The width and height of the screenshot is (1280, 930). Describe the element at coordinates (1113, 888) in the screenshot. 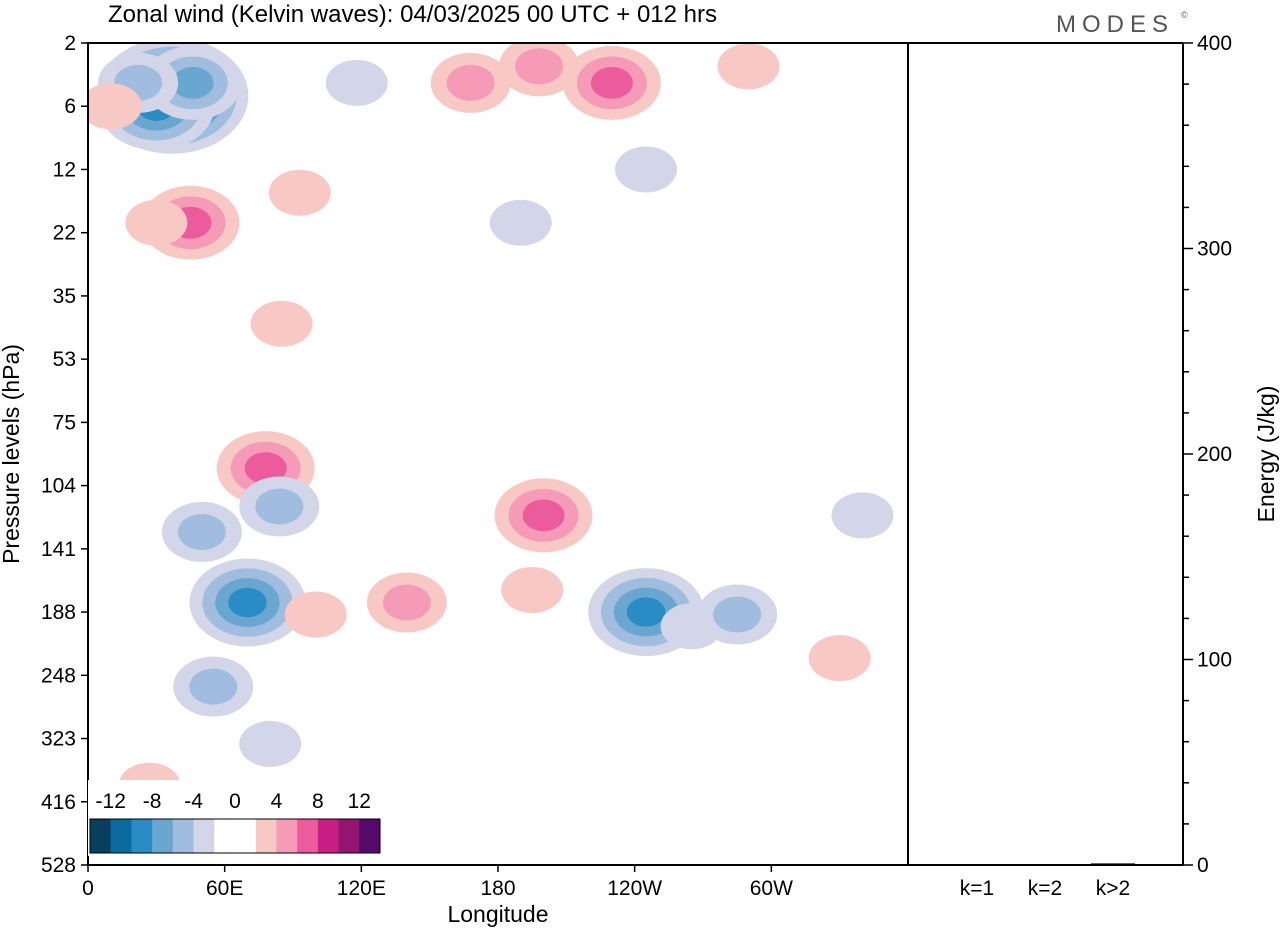

I see `energy-category-label: k>2` at that location.